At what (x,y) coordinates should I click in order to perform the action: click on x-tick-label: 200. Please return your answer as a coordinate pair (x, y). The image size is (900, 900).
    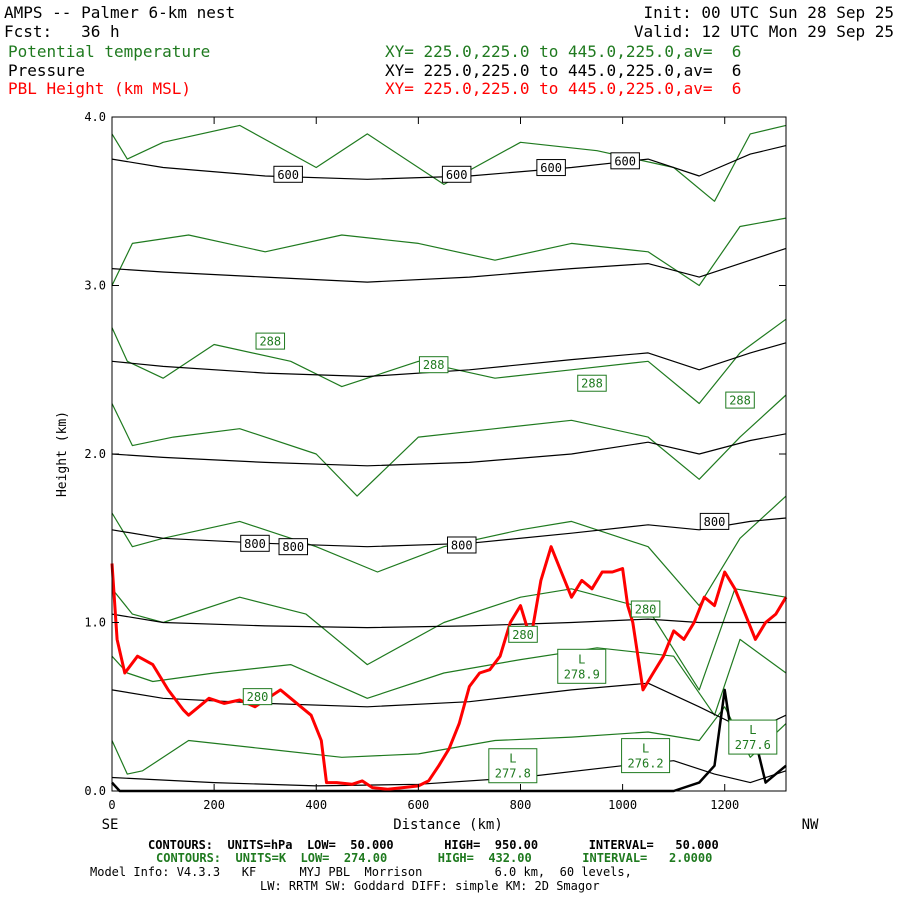
    Looking at the image, I should click on (214, 805).